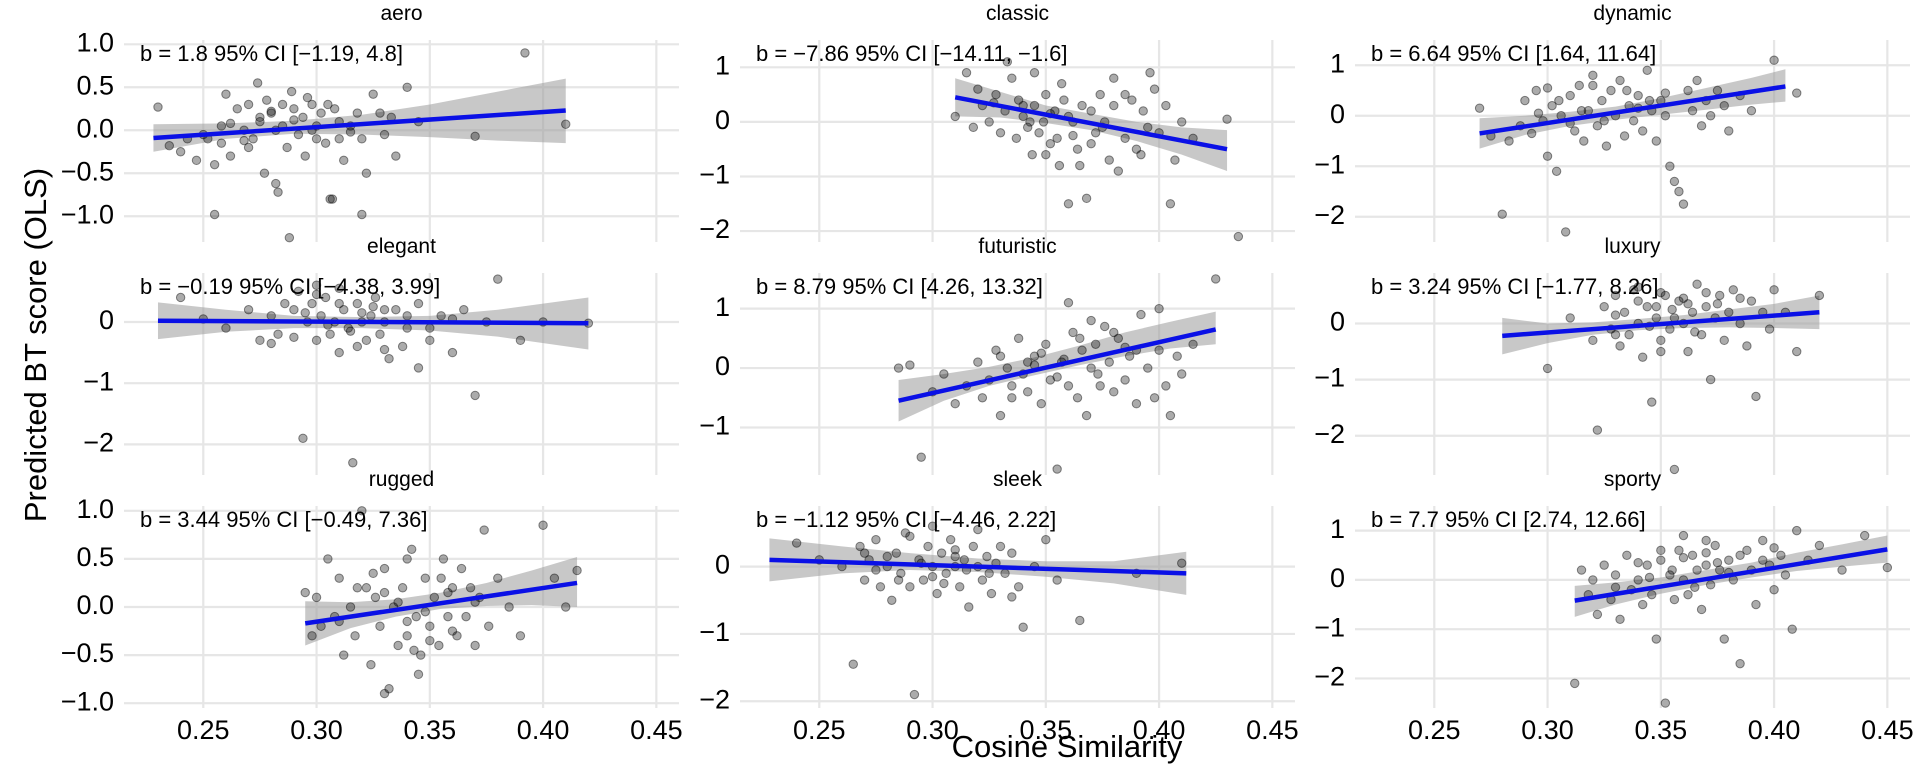  I want to click on x-tick-label: 0.45, so click(656, 730).